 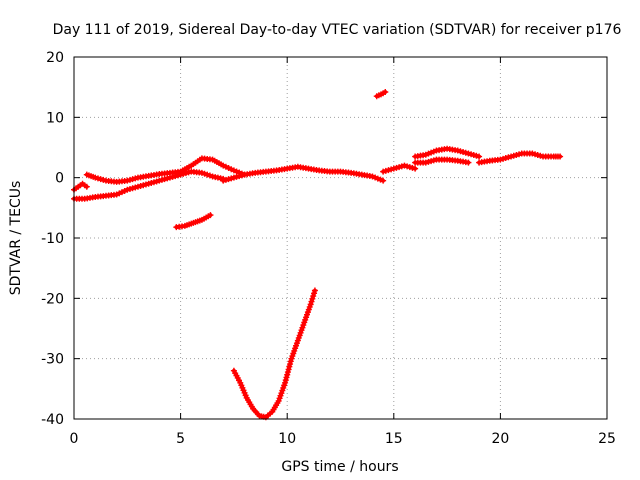 What do you see at coordinates (52, 360) in the screenshot?
I see `y-tick-label: -30` at bounding box center [52, 360].